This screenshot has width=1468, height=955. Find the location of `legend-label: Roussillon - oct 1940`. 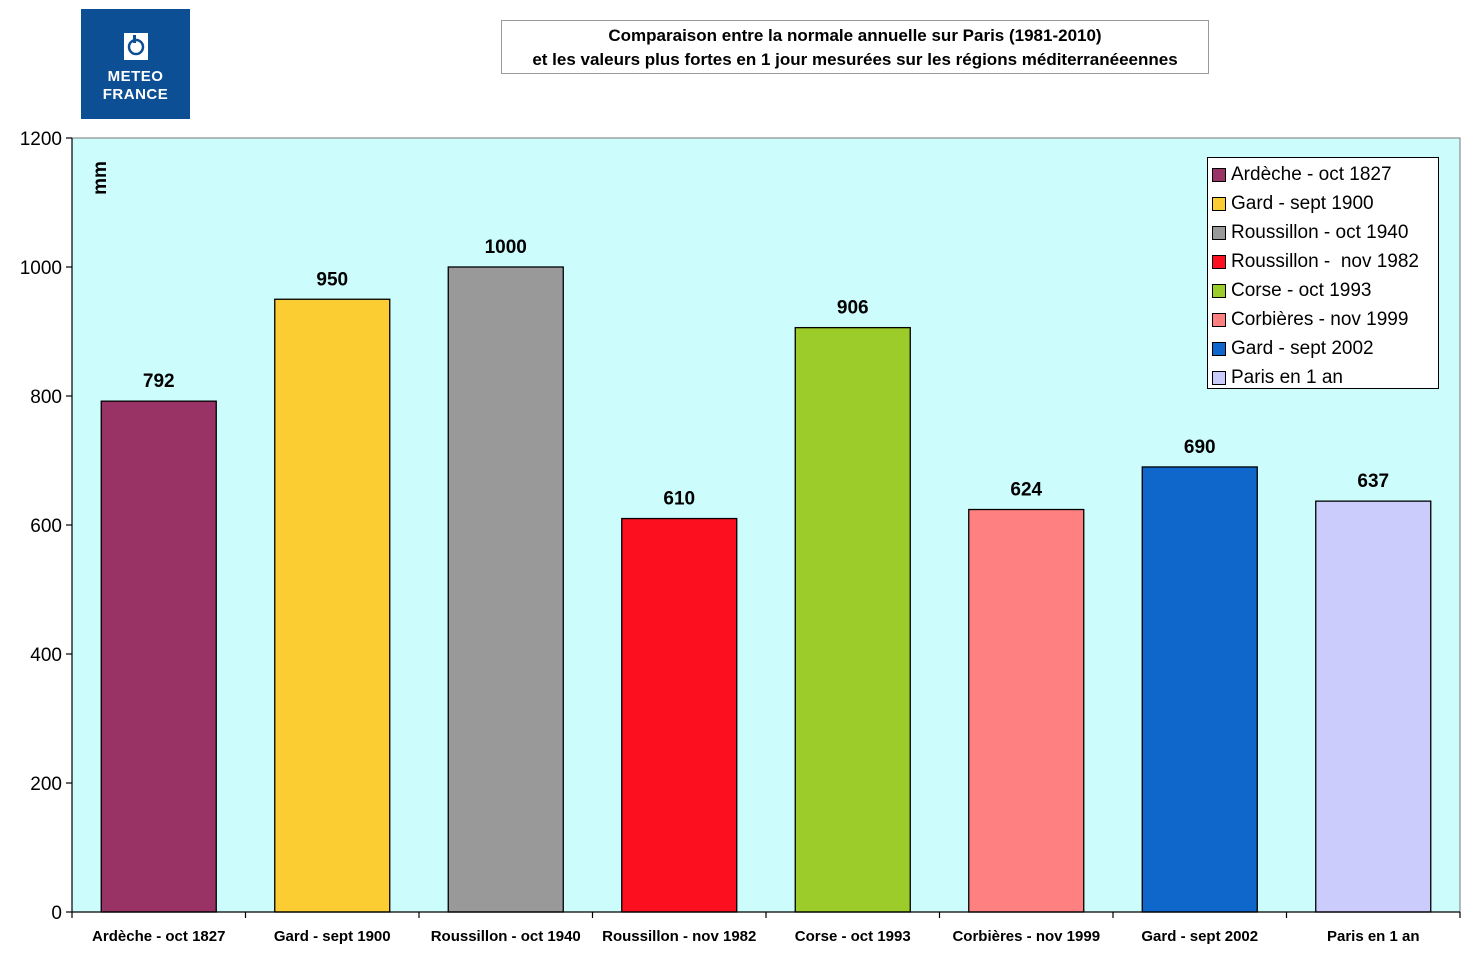

legend-label: Roussillon - oct 1940 is located at coordinates (1320, 232).